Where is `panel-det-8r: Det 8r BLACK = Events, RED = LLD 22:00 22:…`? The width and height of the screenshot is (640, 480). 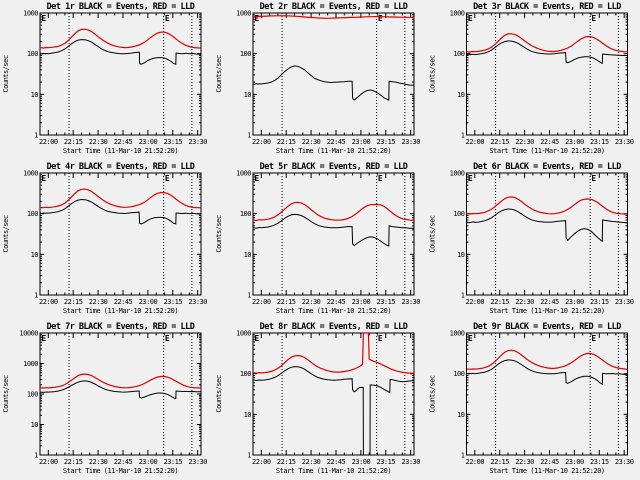 panel-det-8r: Det 8r BLACK = Events, RED = LLD 22:00 22:… is located at coordinates (319, 400).